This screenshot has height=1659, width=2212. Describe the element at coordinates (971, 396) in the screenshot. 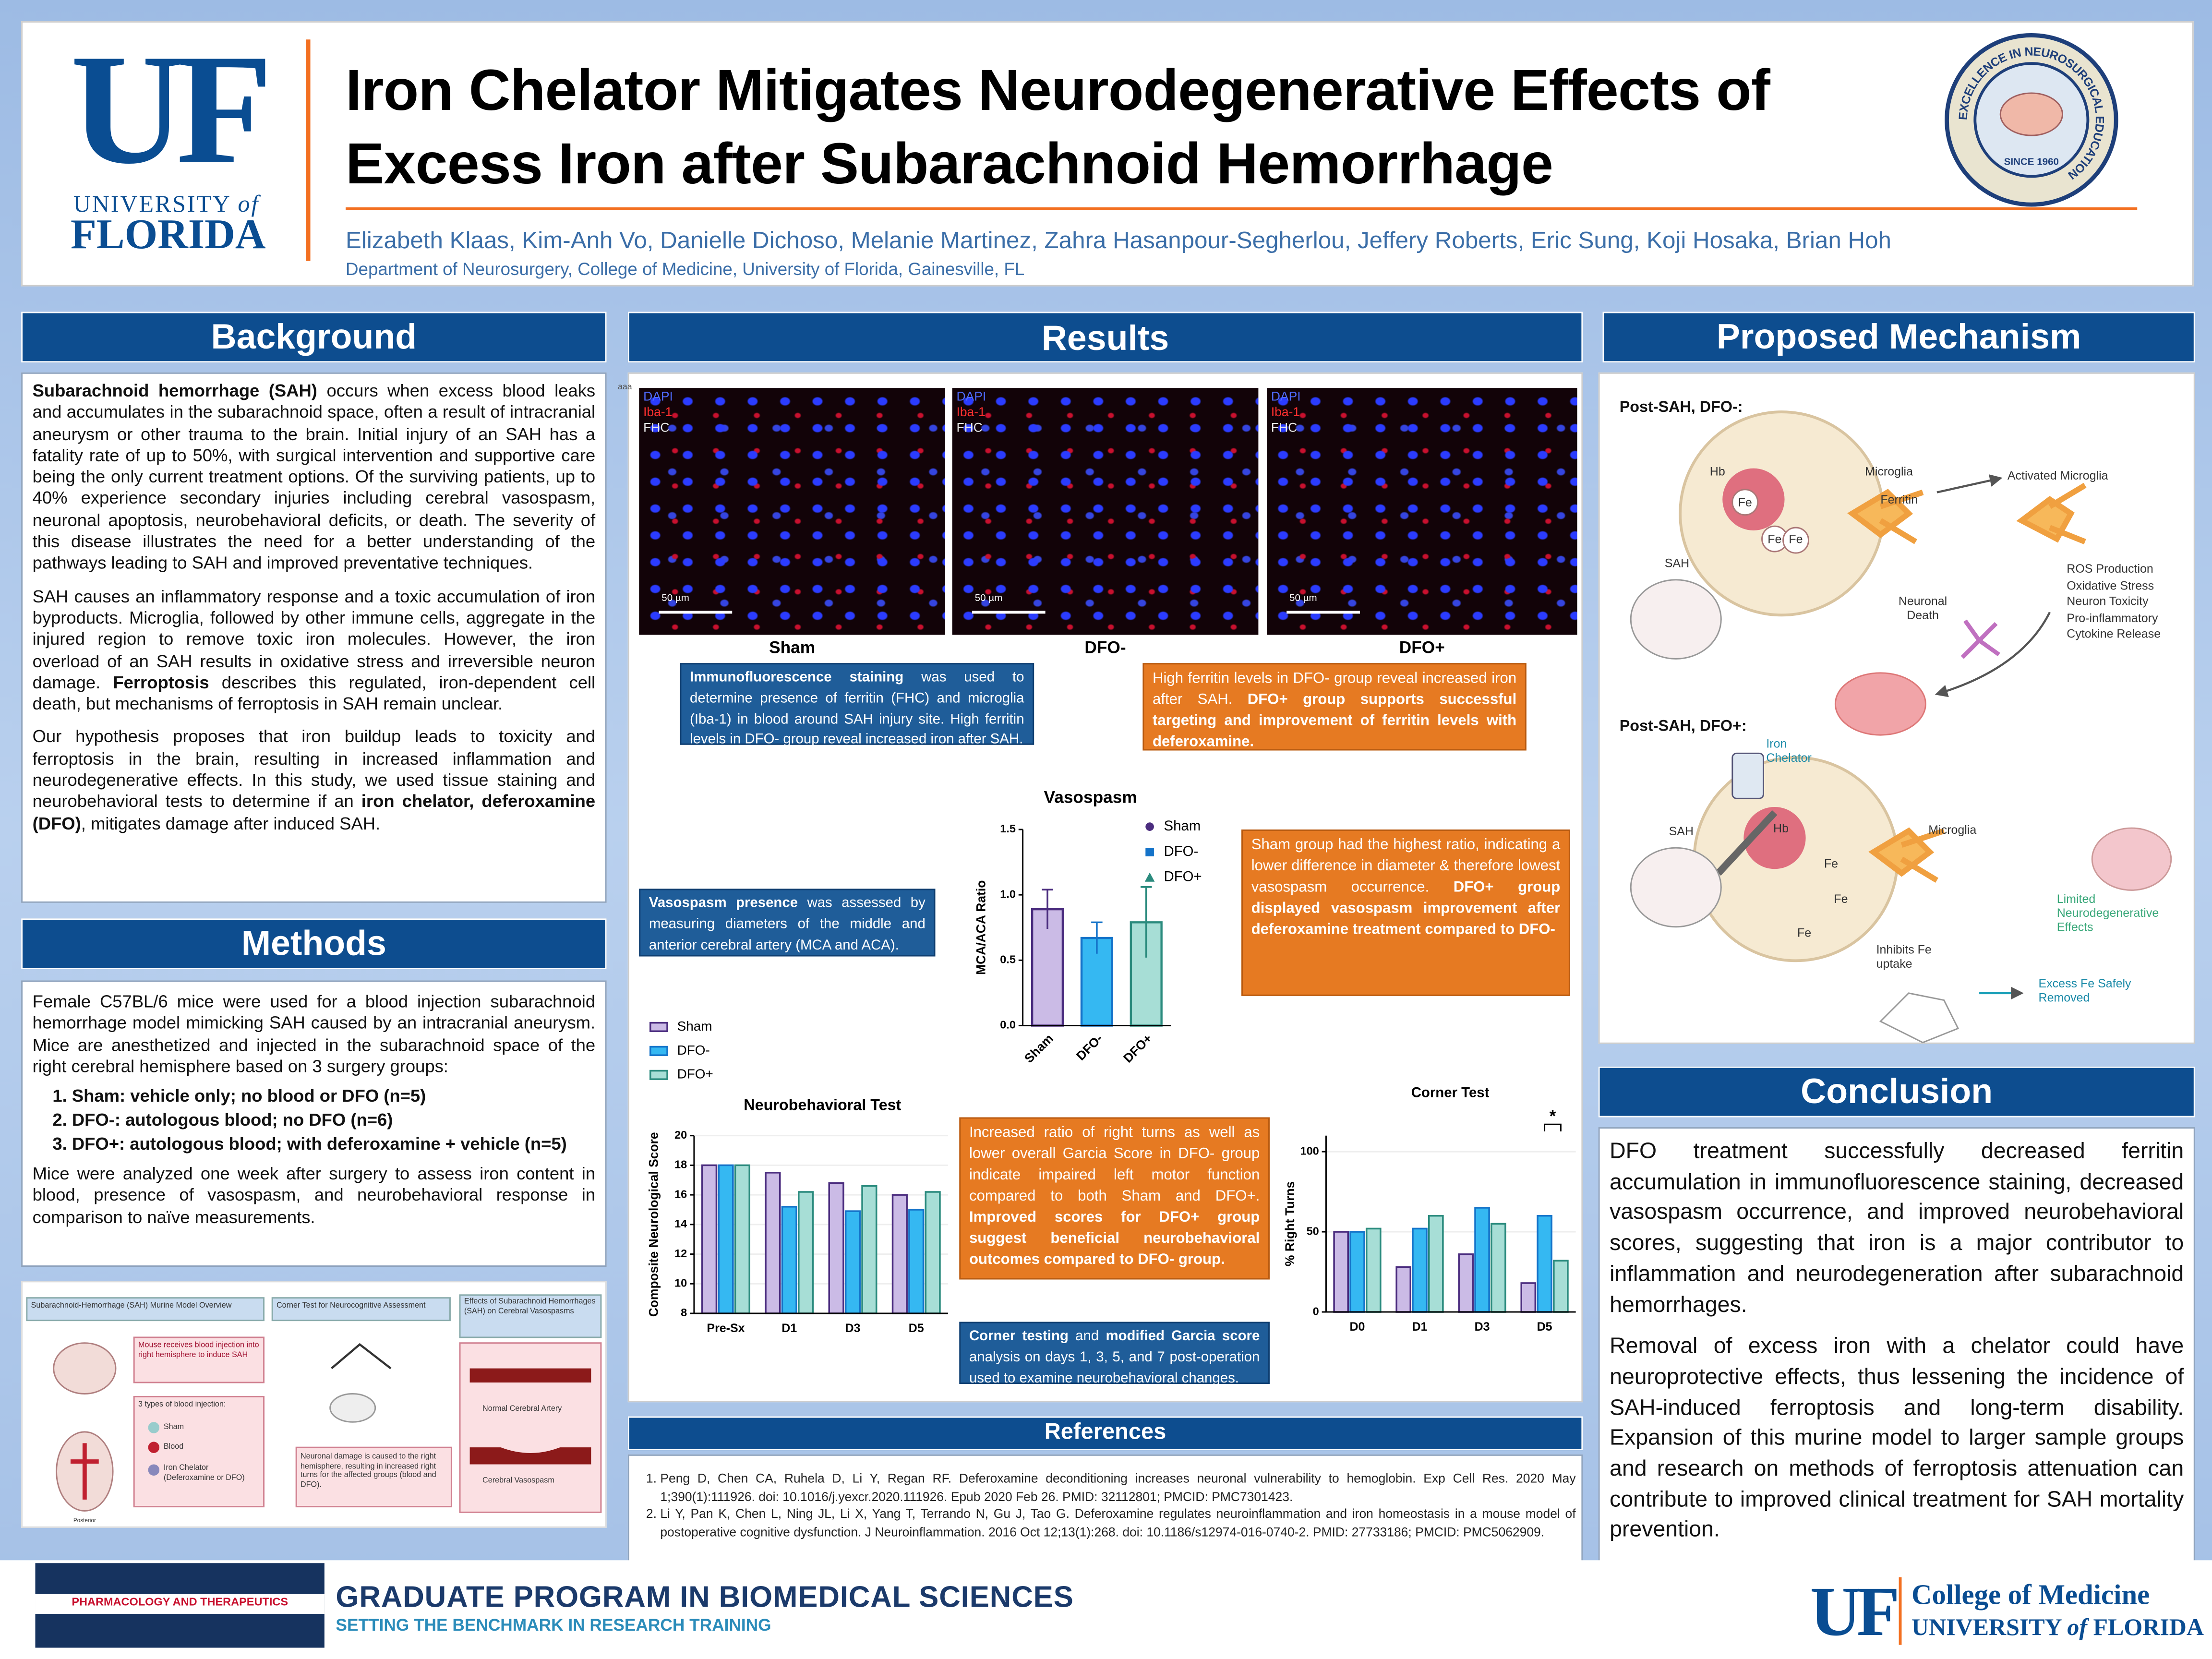

I see `channel-label: DAPI` at that location.